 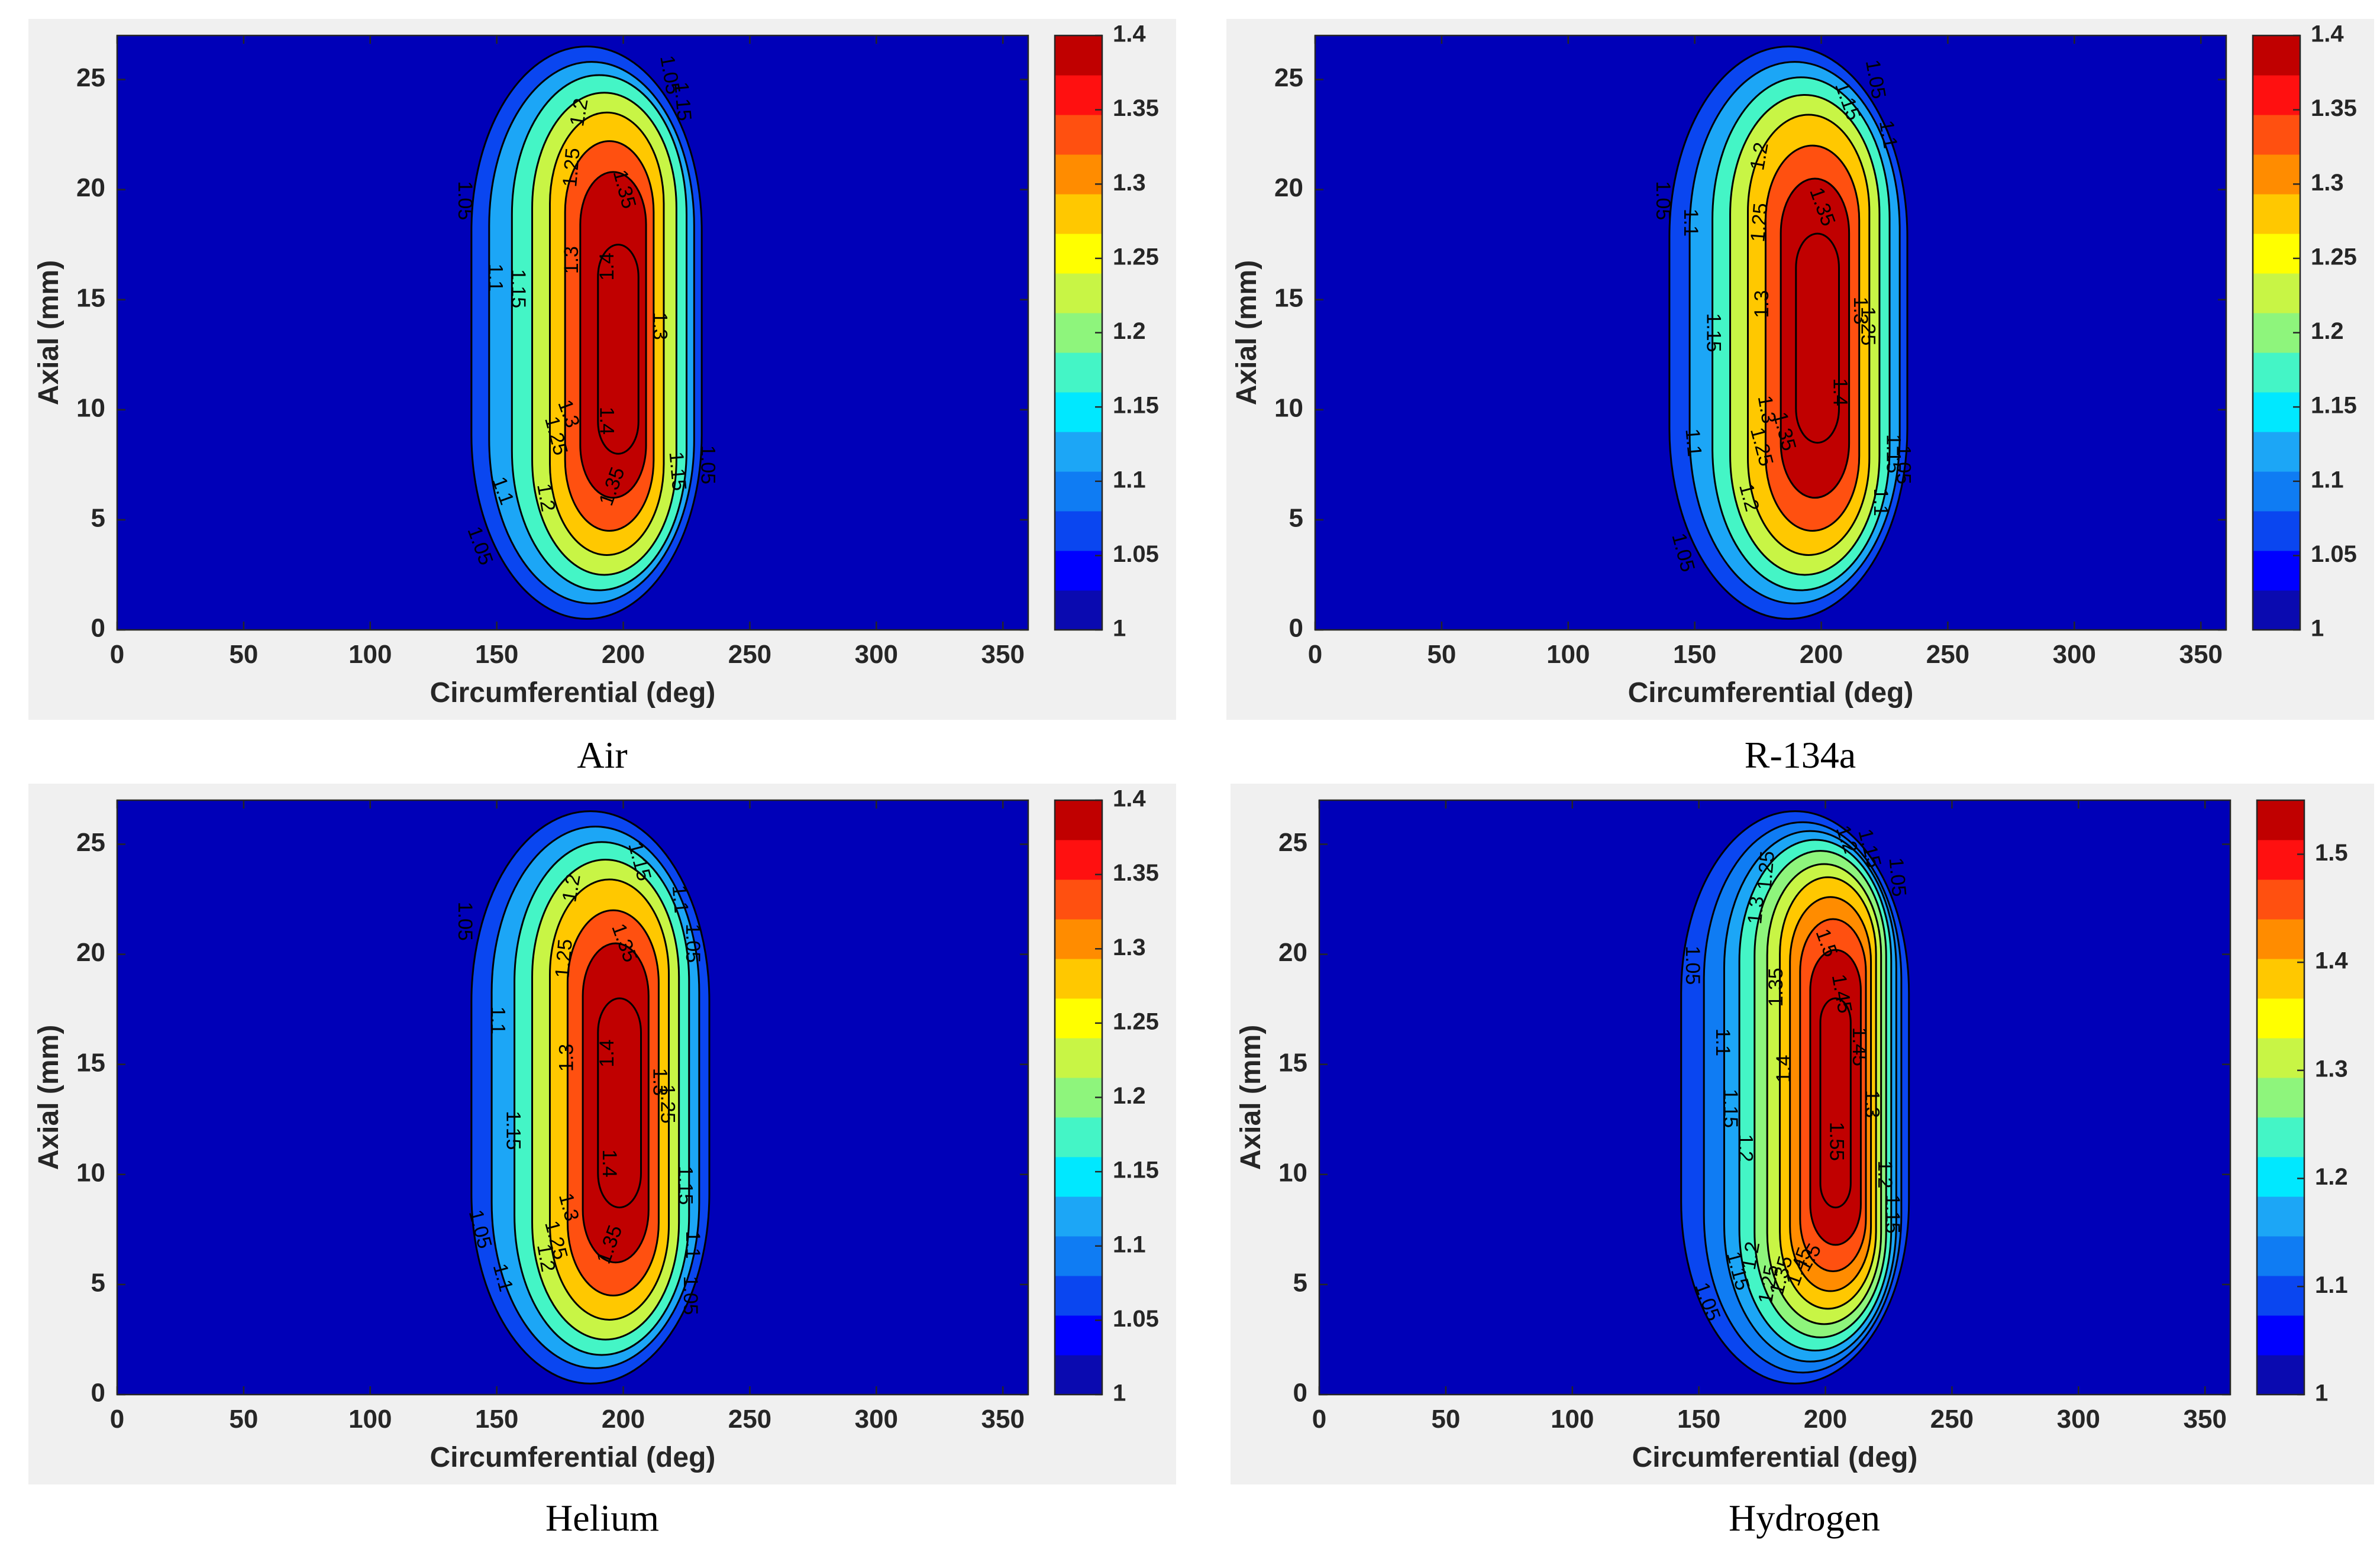 I want to click on contour-label: 1.4, so click(x=607, y=266).